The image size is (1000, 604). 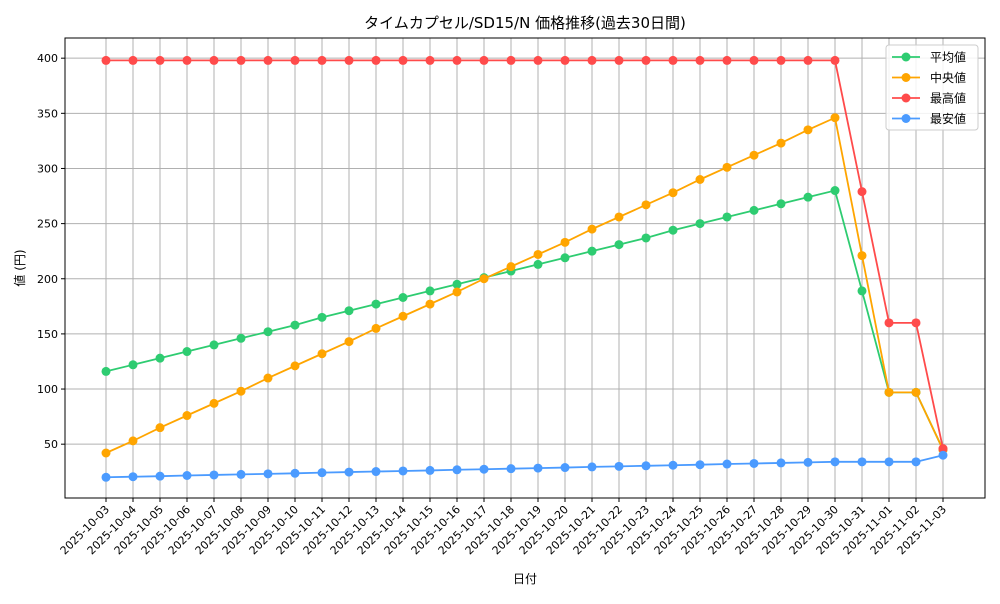 What do you see at coordinates (47, 168) in the screenshot?
I see `y-tick-label: 300` at bounding box center [47, 168].